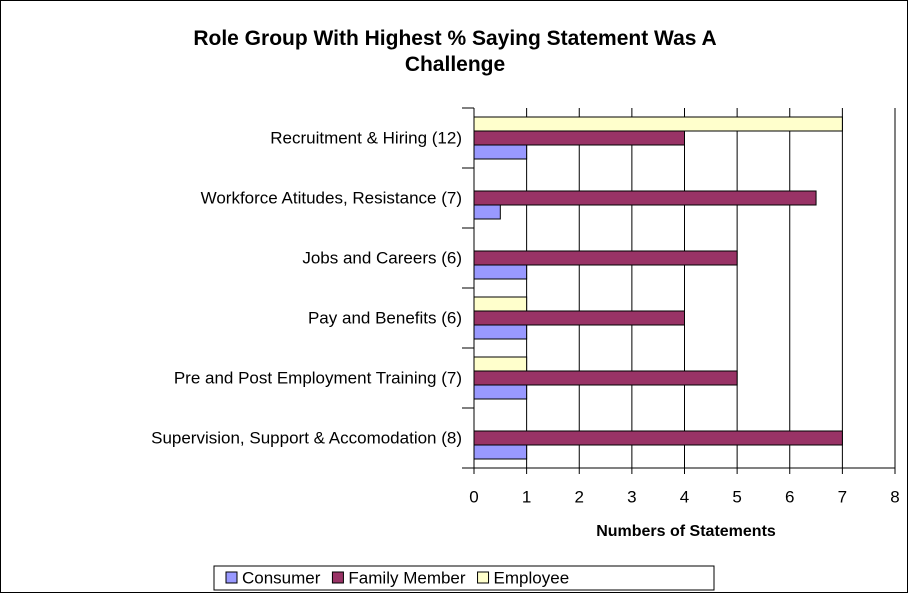 The height and width of the screenshot is (594, 909). I want to click on legend-box, so click(464, 578).